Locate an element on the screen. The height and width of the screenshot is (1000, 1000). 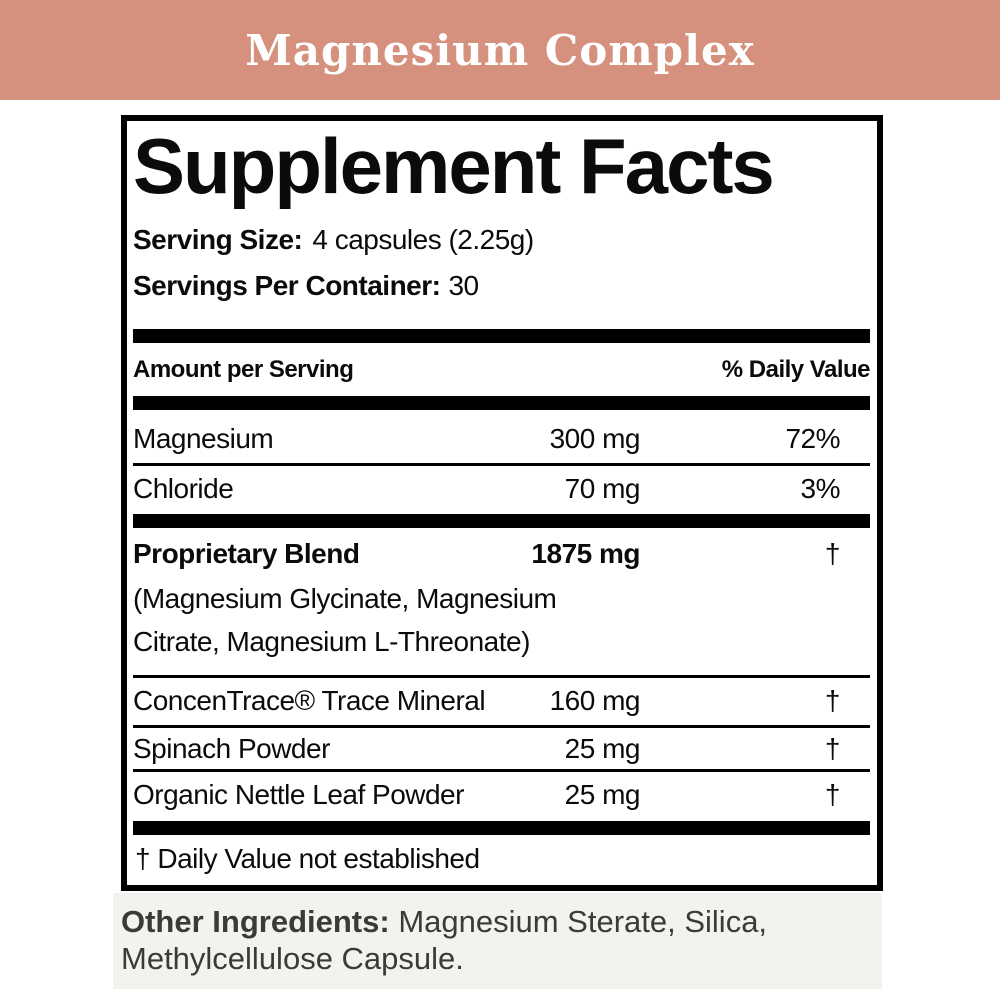
ingredient-name: Spinach Powder is located at coordinates (231, 748).